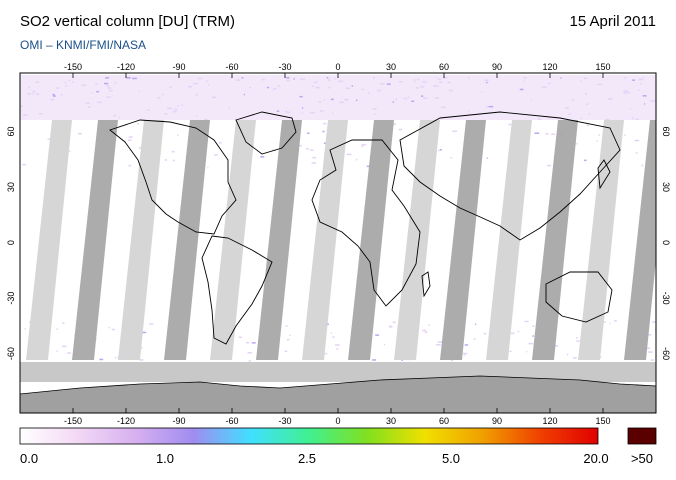 This screenshot has height=480, width=676. I want to click on colorbar-gradient, so click(309, 436).